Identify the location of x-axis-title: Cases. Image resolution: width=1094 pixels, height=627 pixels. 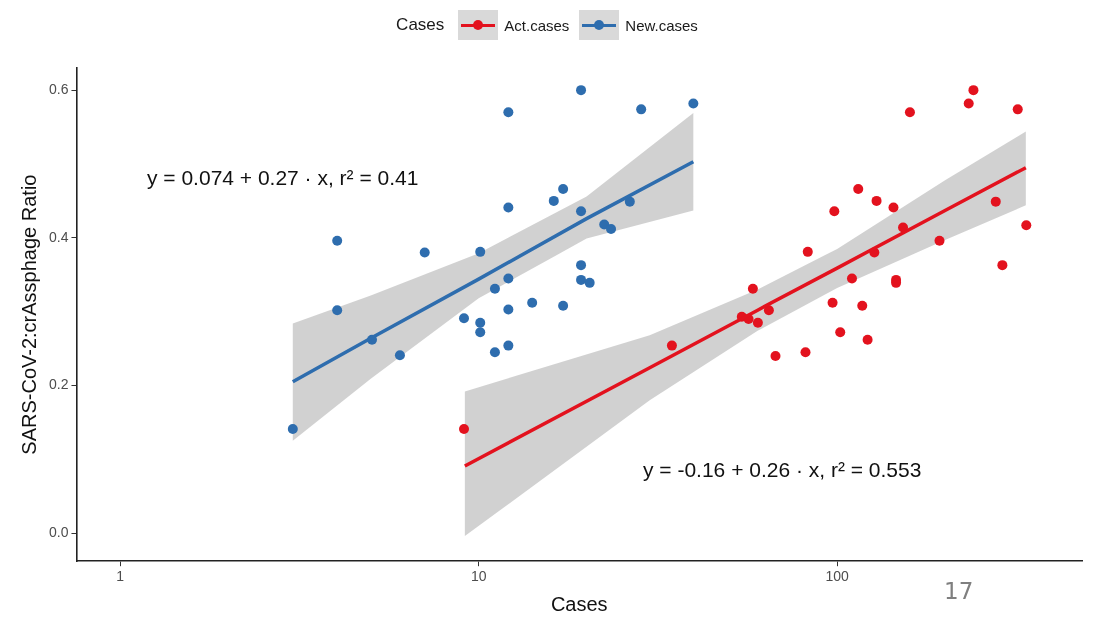
(579, 603).